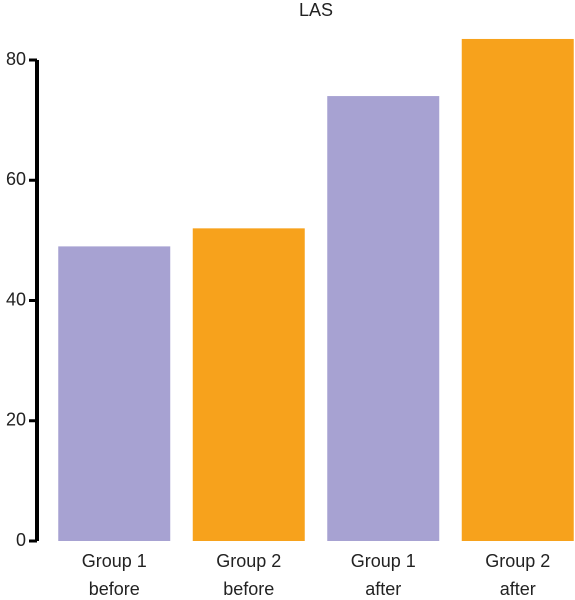 The image size is (575, 600). I want to click on y-tick-label: 0, so click(21, 540).